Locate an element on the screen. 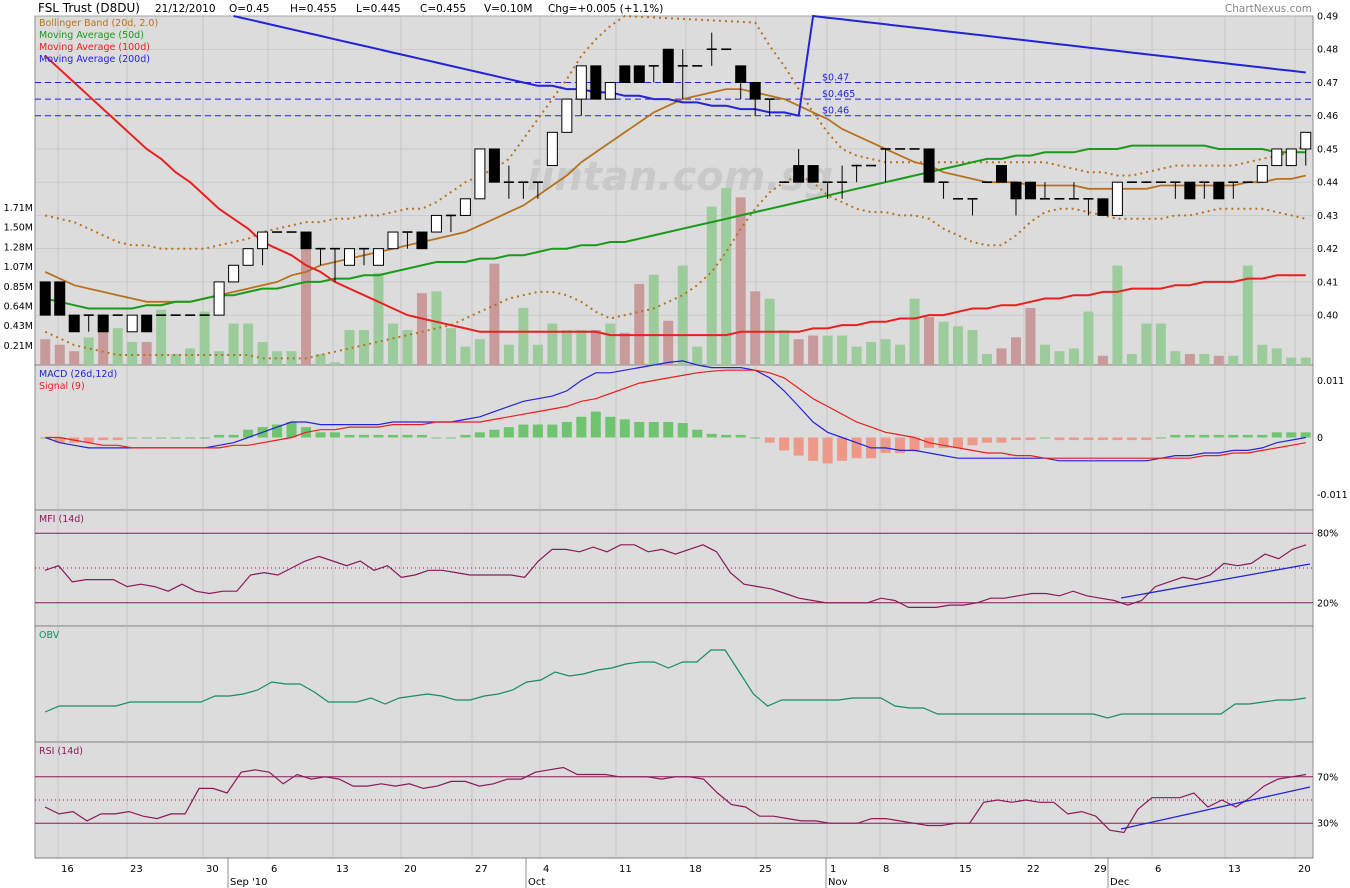 The height and width of the screenshot is (888, 1350). y-tick-label: 0.42 is located at coordinates (1327, 249).